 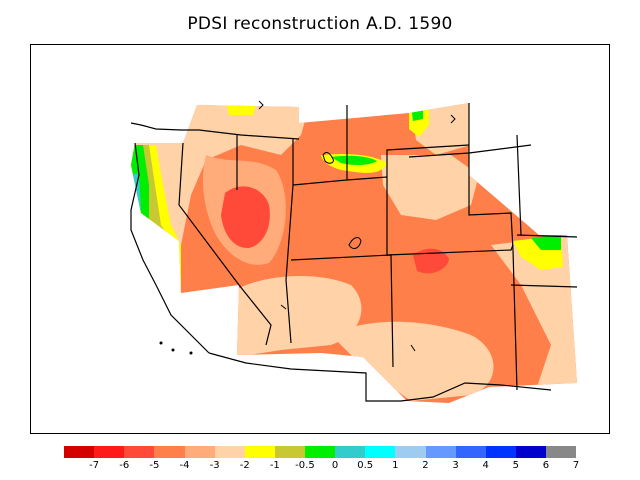 I want to click on field-light-southwest, so click(x=299, y=316).